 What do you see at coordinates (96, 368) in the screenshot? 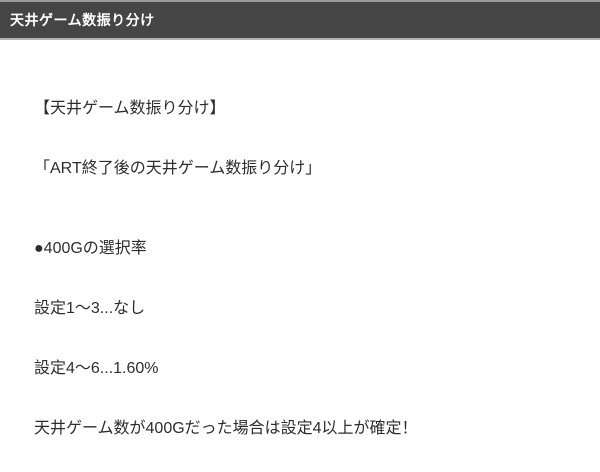
I see `rate-row: 設定4〜6...1.60%` at bounding box center [96, 368].